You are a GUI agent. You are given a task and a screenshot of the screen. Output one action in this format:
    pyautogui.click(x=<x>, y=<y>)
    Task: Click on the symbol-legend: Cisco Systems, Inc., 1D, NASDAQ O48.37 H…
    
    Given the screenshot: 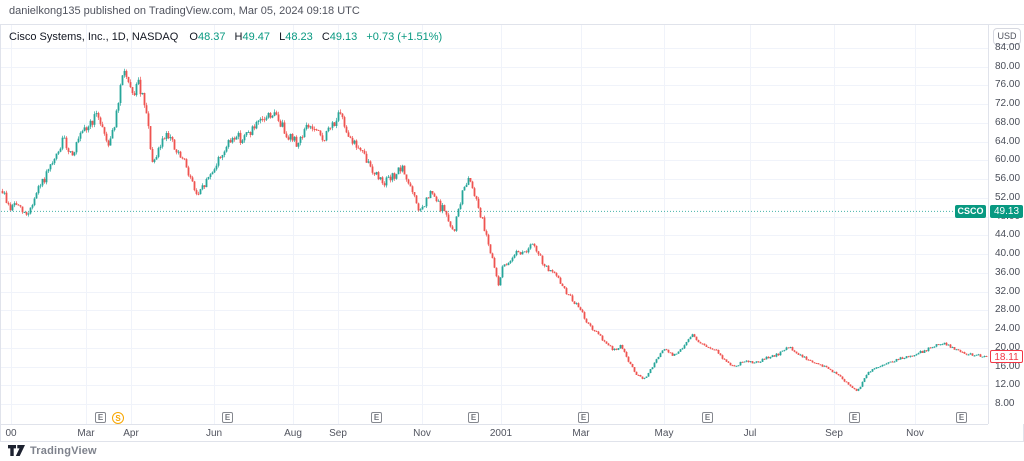 What is the action you would take?
    pyautogui.click(x=225, y=37)
    